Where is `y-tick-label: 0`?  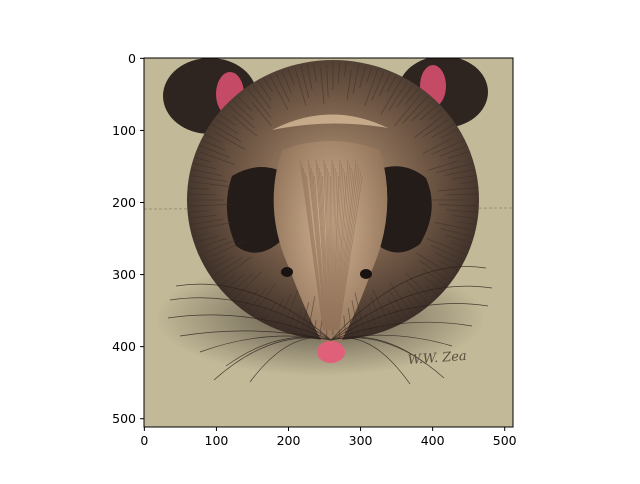 y-tick-label: 0 is located at coordinates (132, 58).